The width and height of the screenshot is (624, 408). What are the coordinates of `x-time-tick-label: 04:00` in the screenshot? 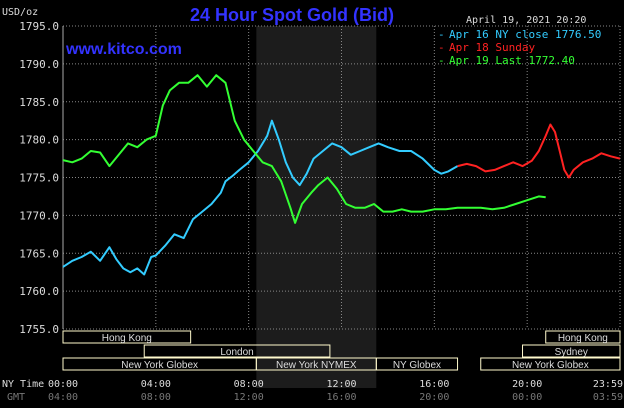 It's located at (156, 384).